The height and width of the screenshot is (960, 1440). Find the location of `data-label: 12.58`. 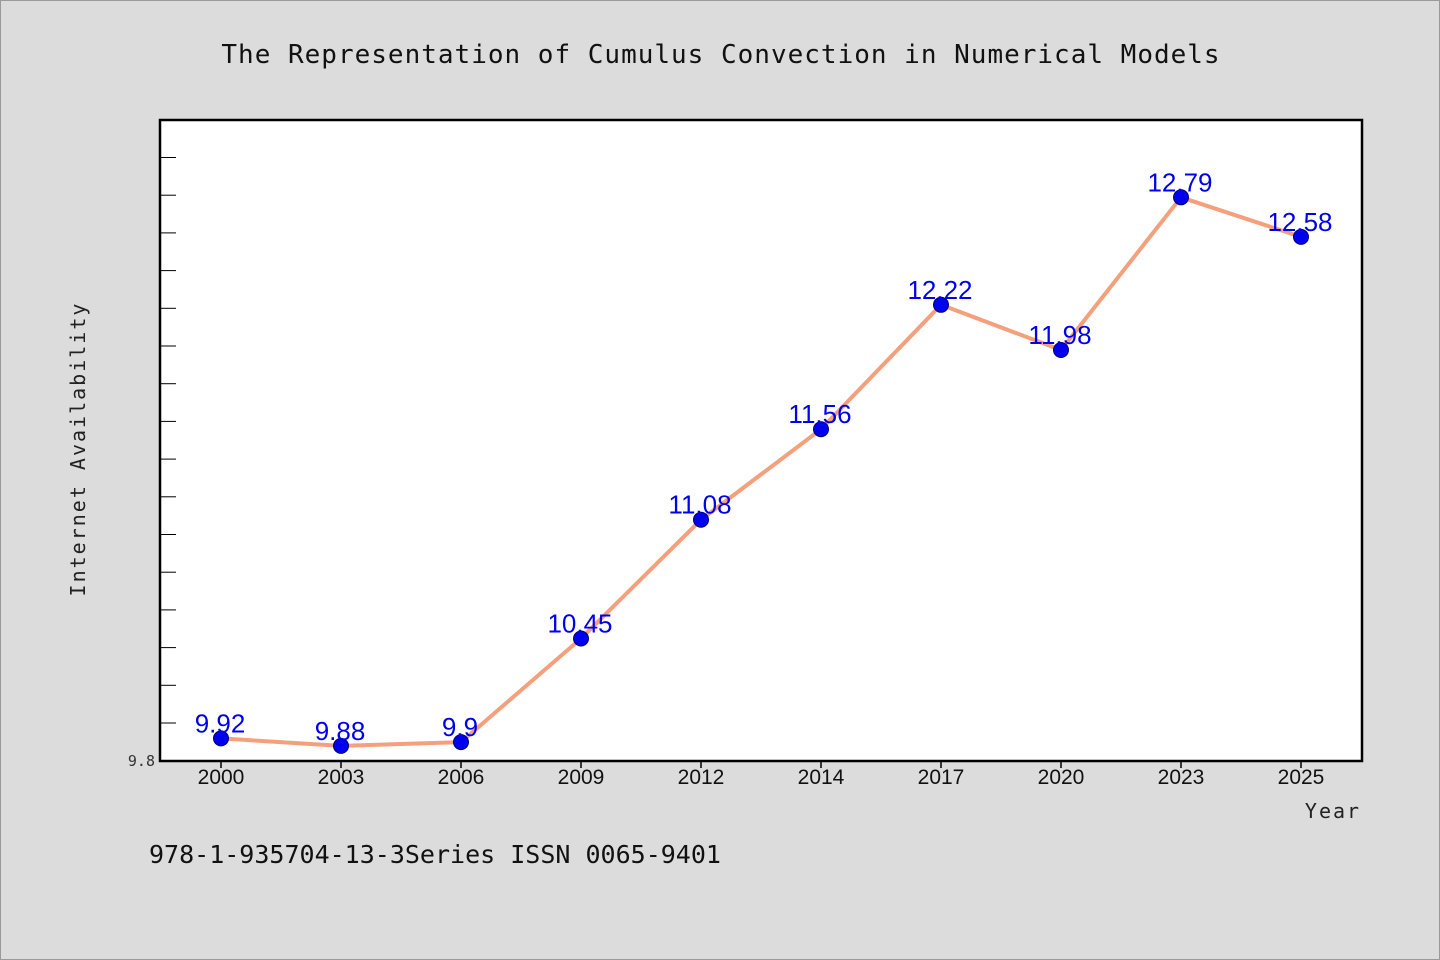

data-label: 12.58 is located at coordinates (1299, 222).